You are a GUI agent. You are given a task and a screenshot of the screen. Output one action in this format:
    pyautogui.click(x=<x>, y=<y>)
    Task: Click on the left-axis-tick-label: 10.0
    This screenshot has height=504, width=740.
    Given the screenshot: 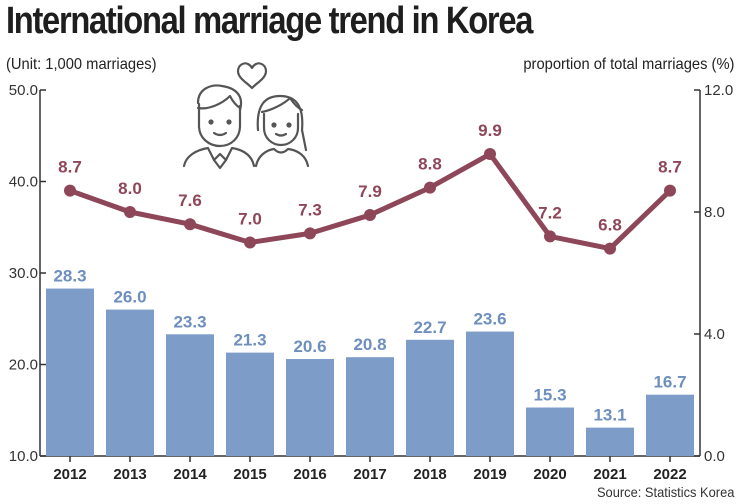 What is the action you would take?
    pyautogui.click(x=23, y=456)
    